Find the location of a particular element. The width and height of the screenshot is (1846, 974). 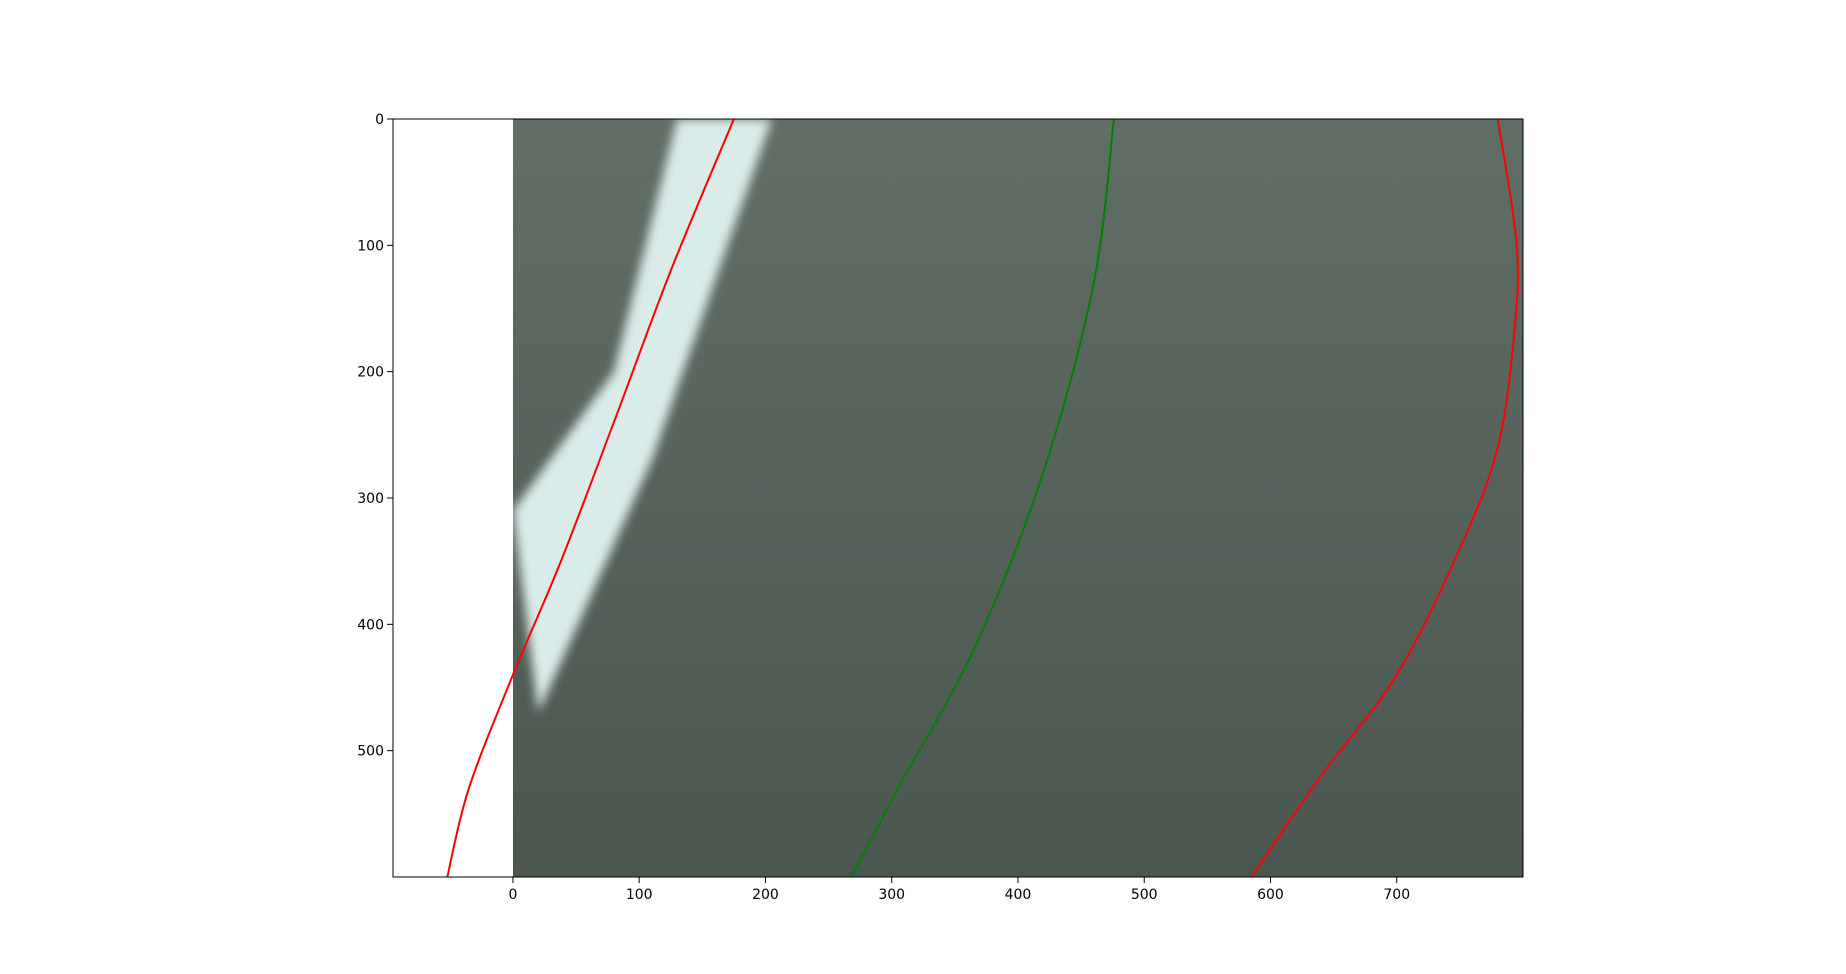

x-tick-label: 100 is located at coordinates (639, 895).